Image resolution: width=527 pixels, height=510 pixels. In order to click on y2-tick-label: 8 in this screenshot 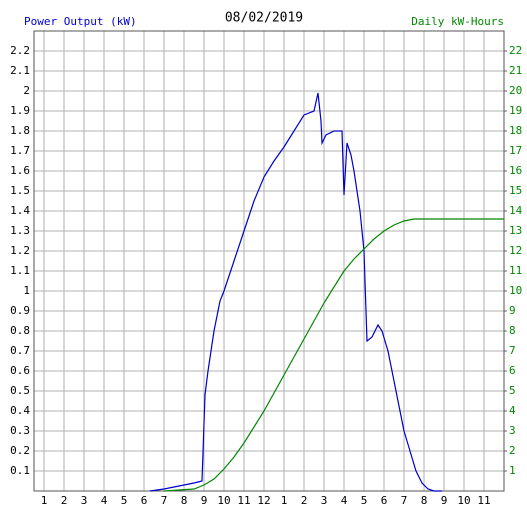, I will do `click(512, 330)`.